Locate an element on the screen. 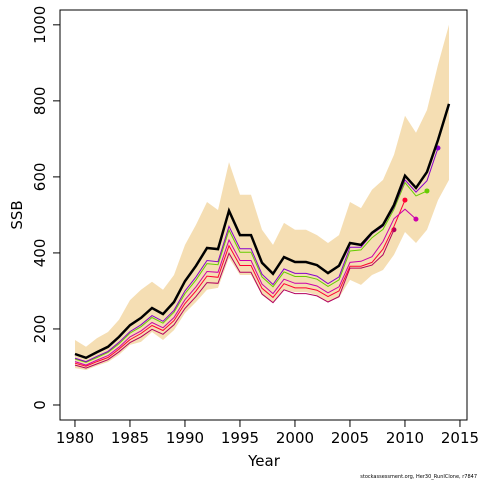  x-tick-label: 1995 is located at coordinates (240, 438).